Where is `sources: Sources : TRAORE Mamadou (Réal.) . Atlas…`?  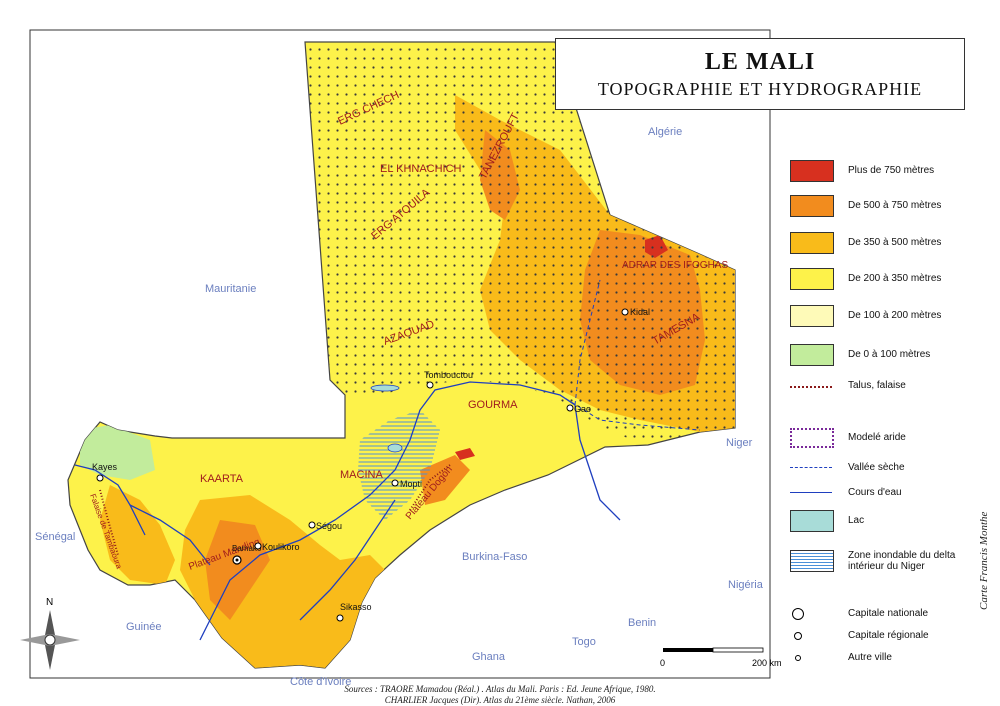
sources: Sources : TRAORE Mamadou (Réal.) . Atlas… is located at coordinates (500, 695).